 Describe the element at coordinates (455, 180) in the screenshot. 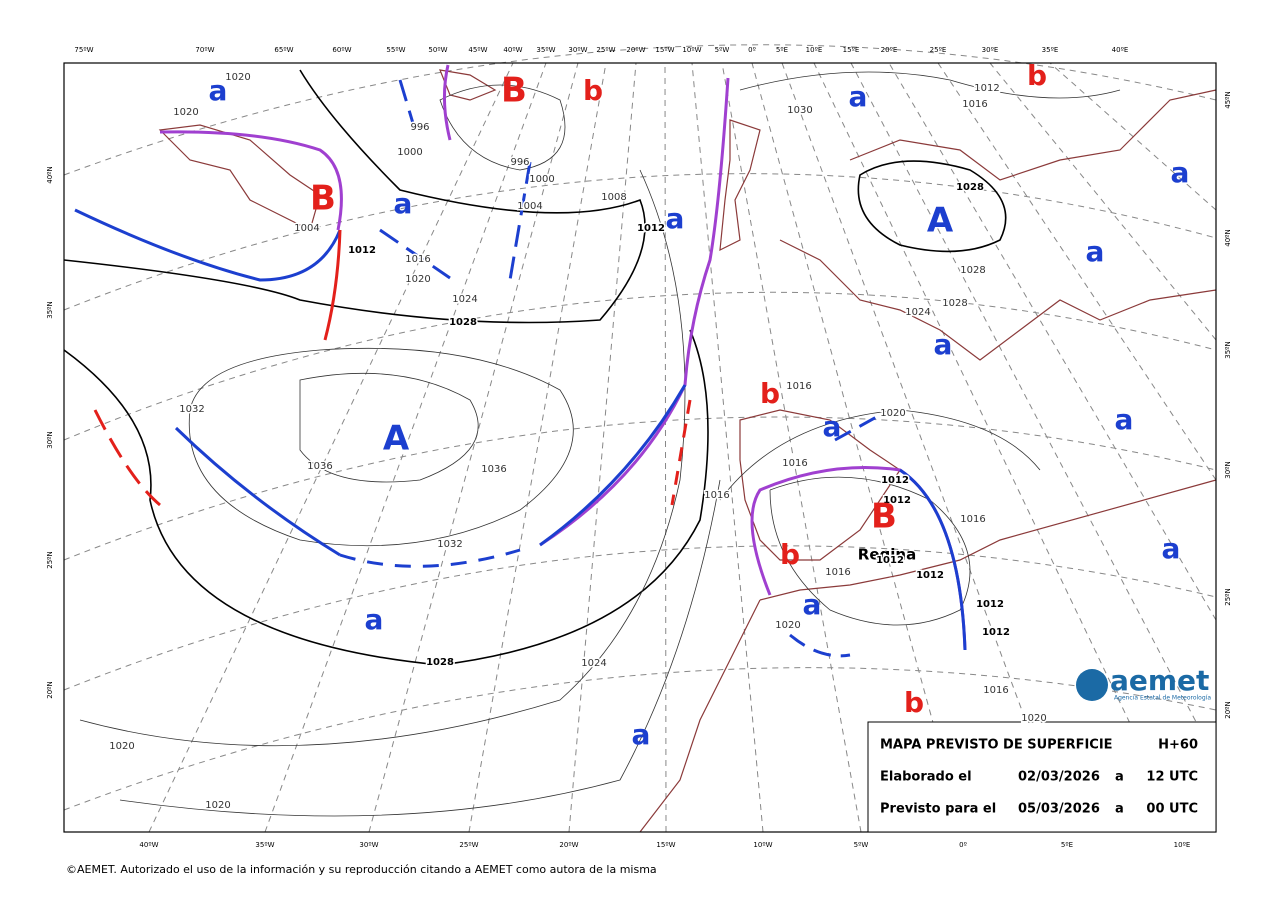

I see `trough` at that location.